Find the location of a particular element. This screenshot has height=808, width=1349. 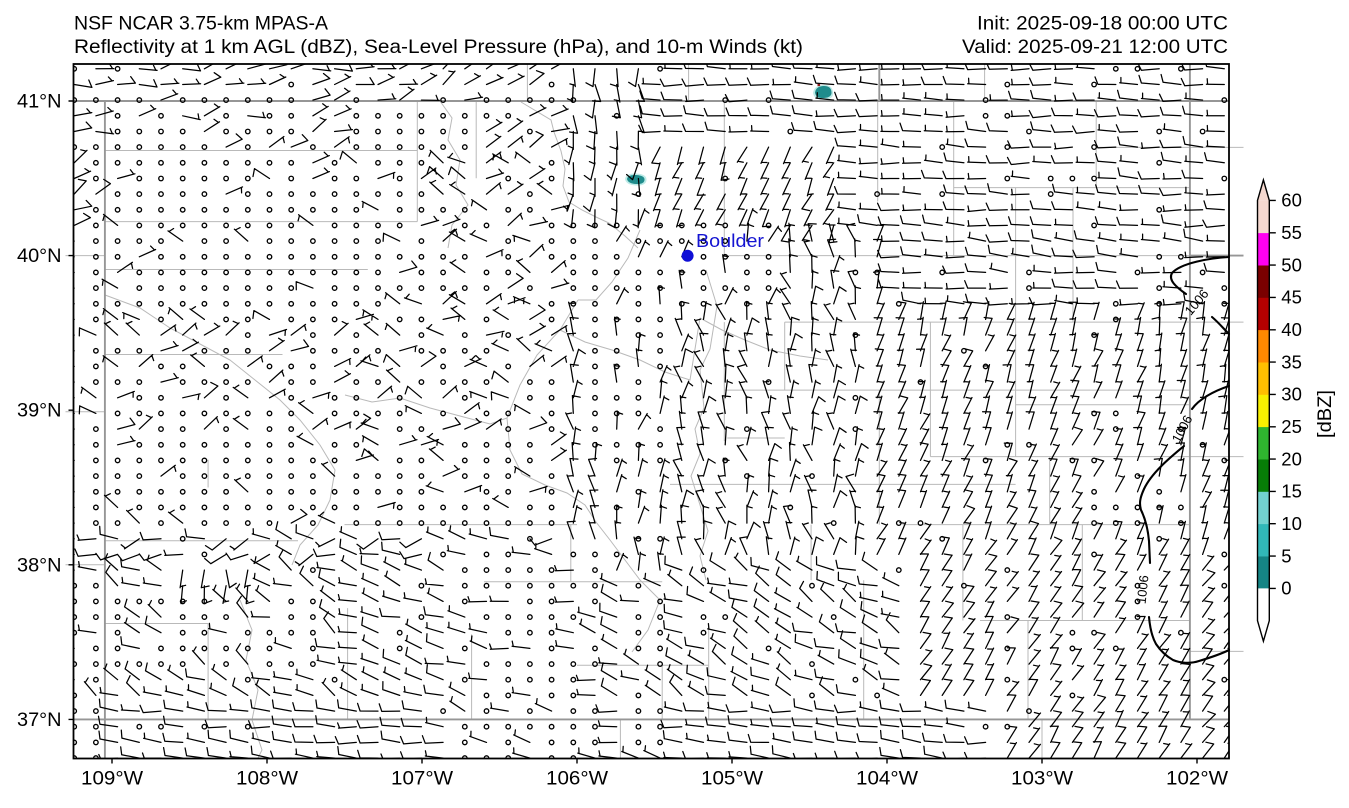

svg-text: 37°N is located at coordinates (39, 720).